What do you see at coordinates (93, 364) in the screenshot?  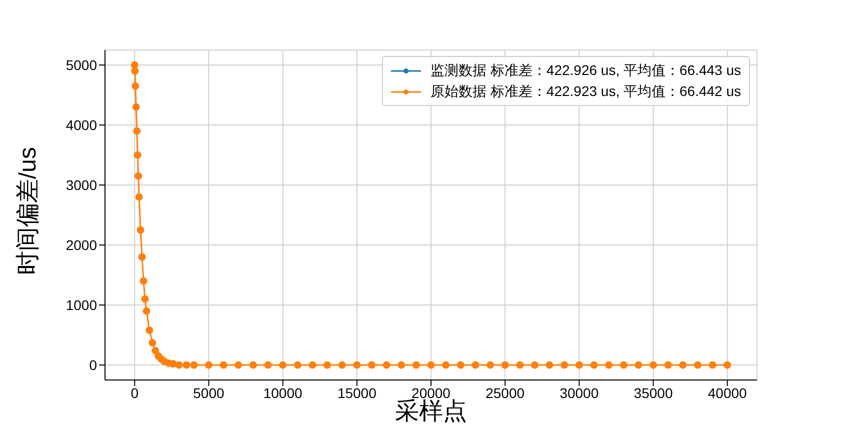 I see `y-tick-label: 0` at bounding box center [93, 364].